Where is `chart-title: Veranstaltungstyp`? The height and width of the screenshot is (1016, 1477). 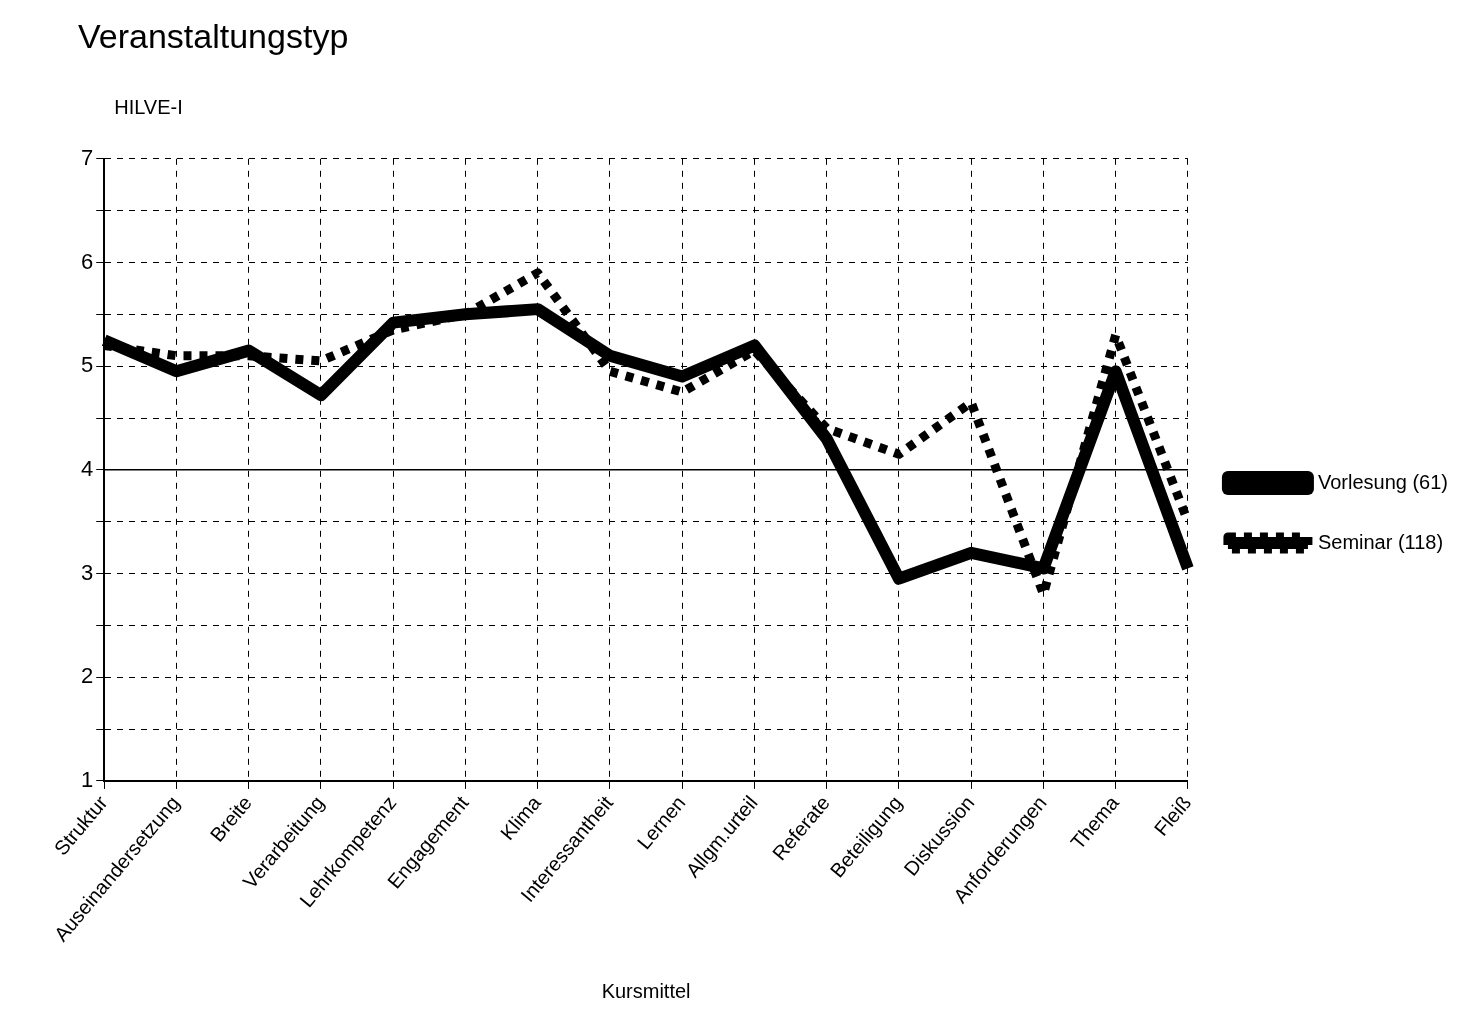 chart-title: Veranstaltungstyp is located at coordinates (213, 35).